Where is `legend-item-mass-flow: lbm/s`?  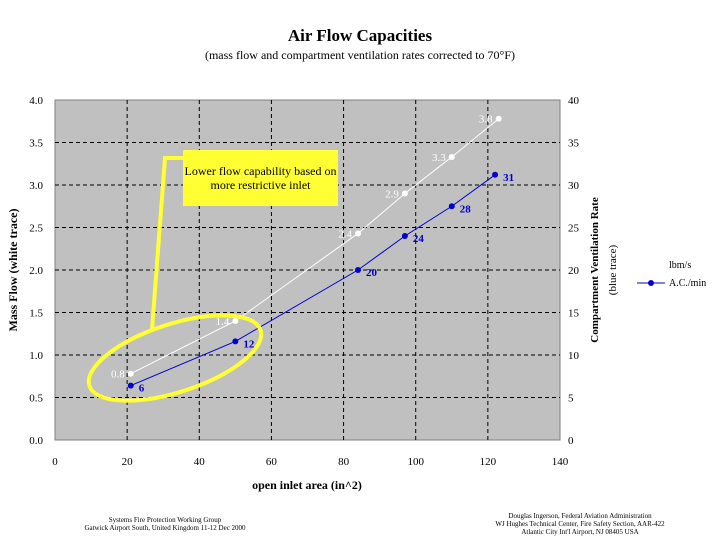
legend-item-mass-flow: lbm/s is located at coordinates (675, 265).